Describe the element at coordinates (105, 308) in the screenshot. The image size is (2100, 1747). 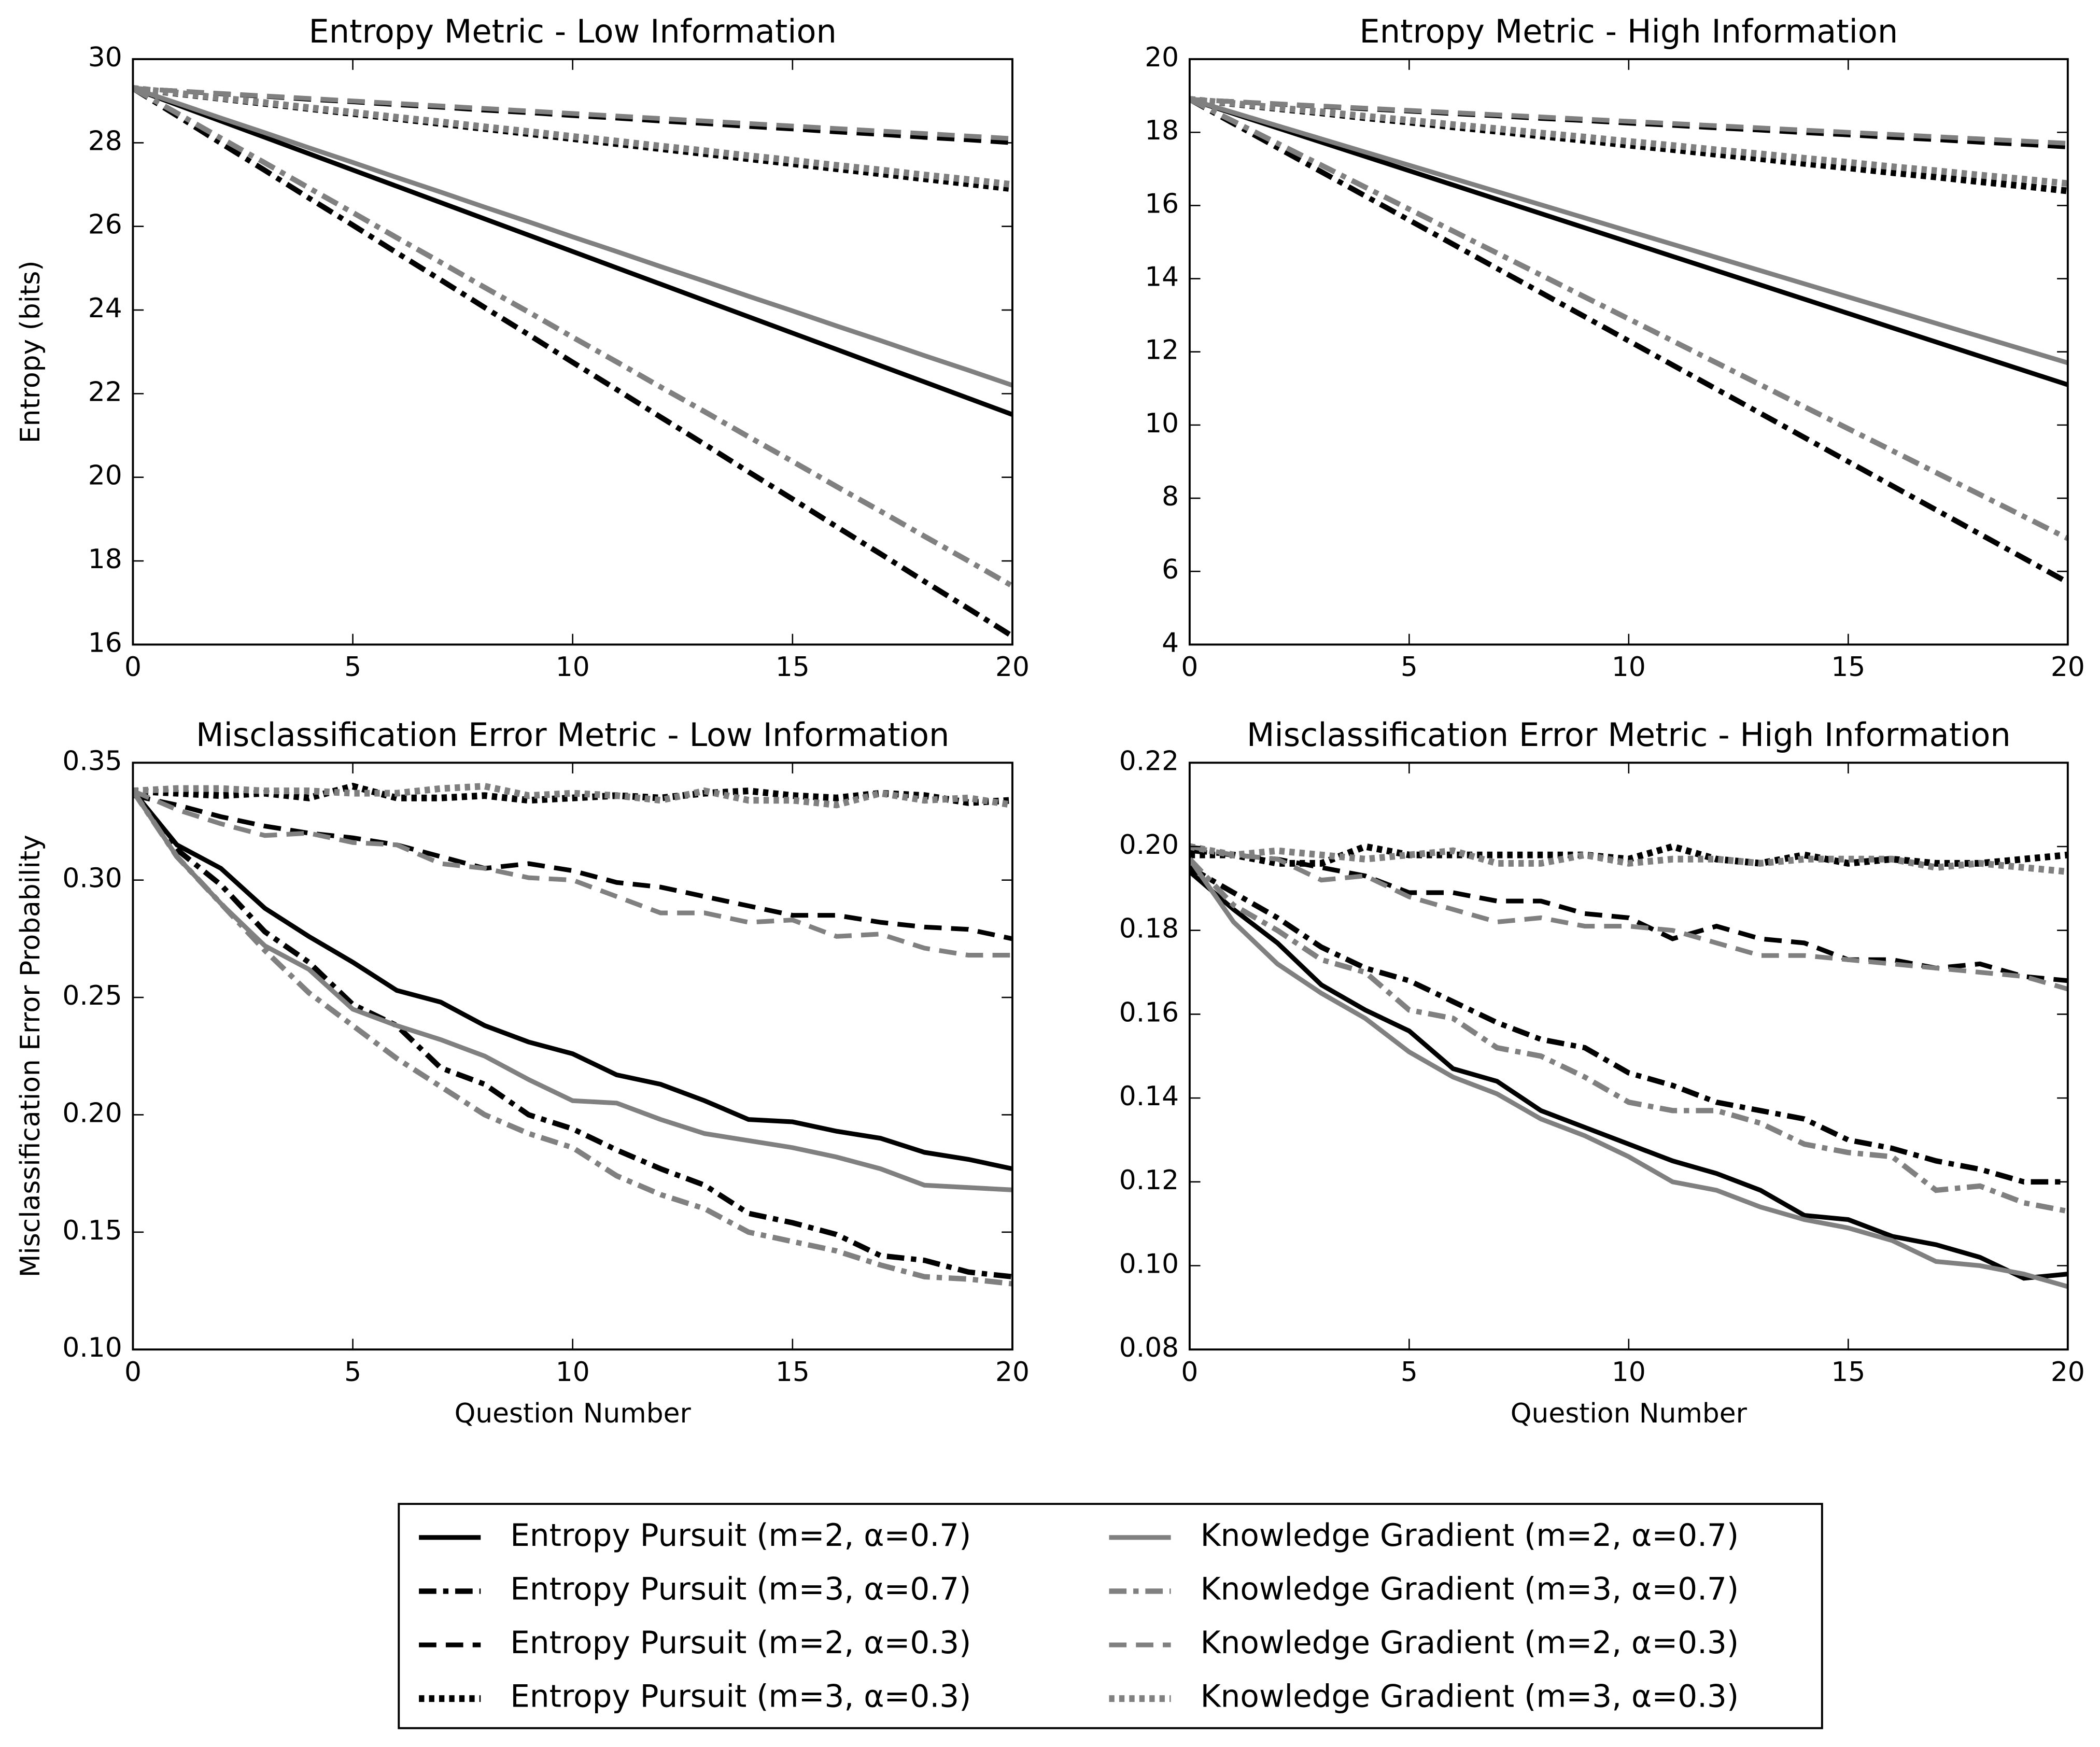
I see `y-tick-label: 24` at that location.